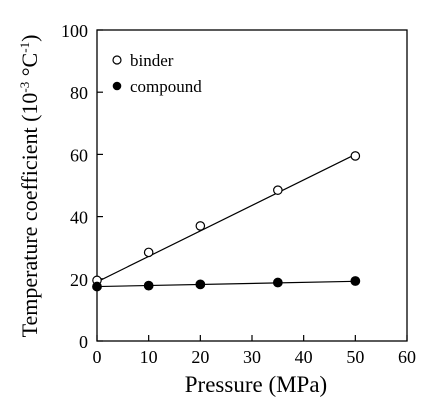 The height and width of the screenshot is (403, 424). What do you see at coordinates (149, 357) in the screenshot?
I see `x-tick-label: 10` at bounding box center [149, 357].